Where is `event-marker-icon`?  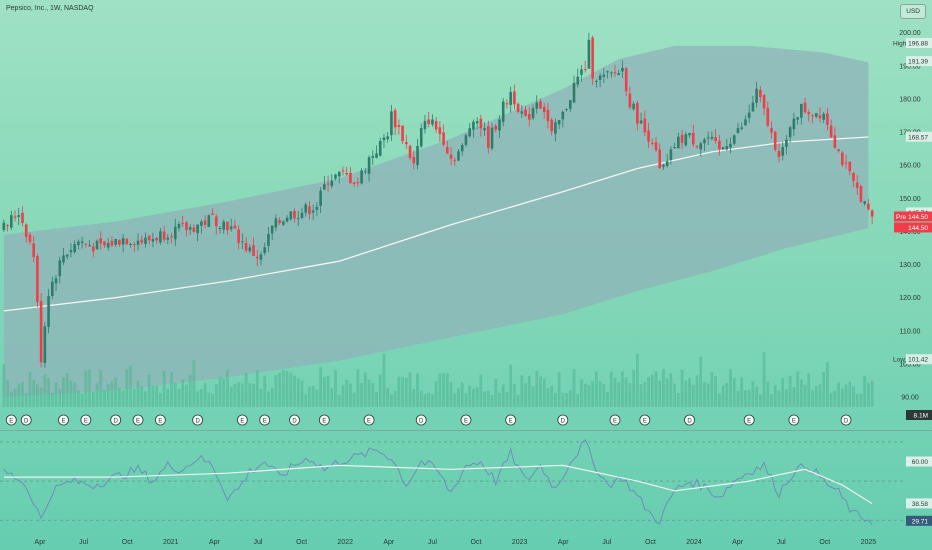 event-marker-icon is located at coordinates (138, 420).